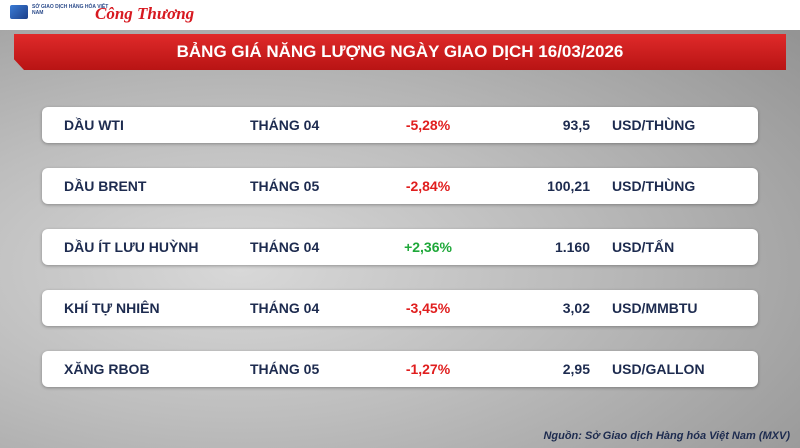 This screenshot has height=448, width=800. I want to click on commodity: DẦU WTI, so click(94, 125).